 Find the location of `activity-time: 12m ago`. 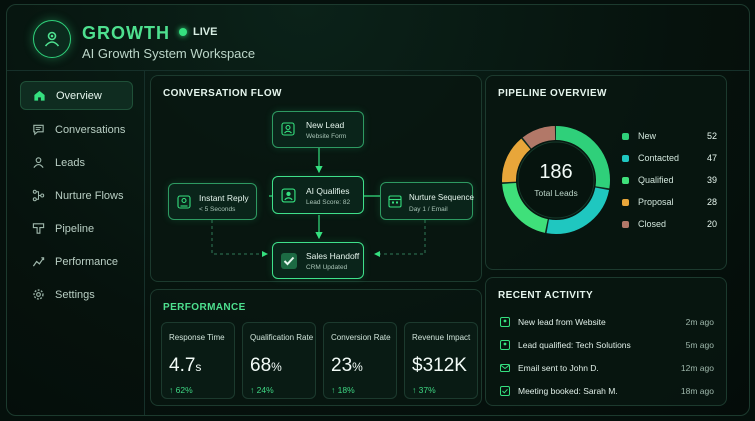

activity-time: 12m ago is located at coordinates (697, 368).